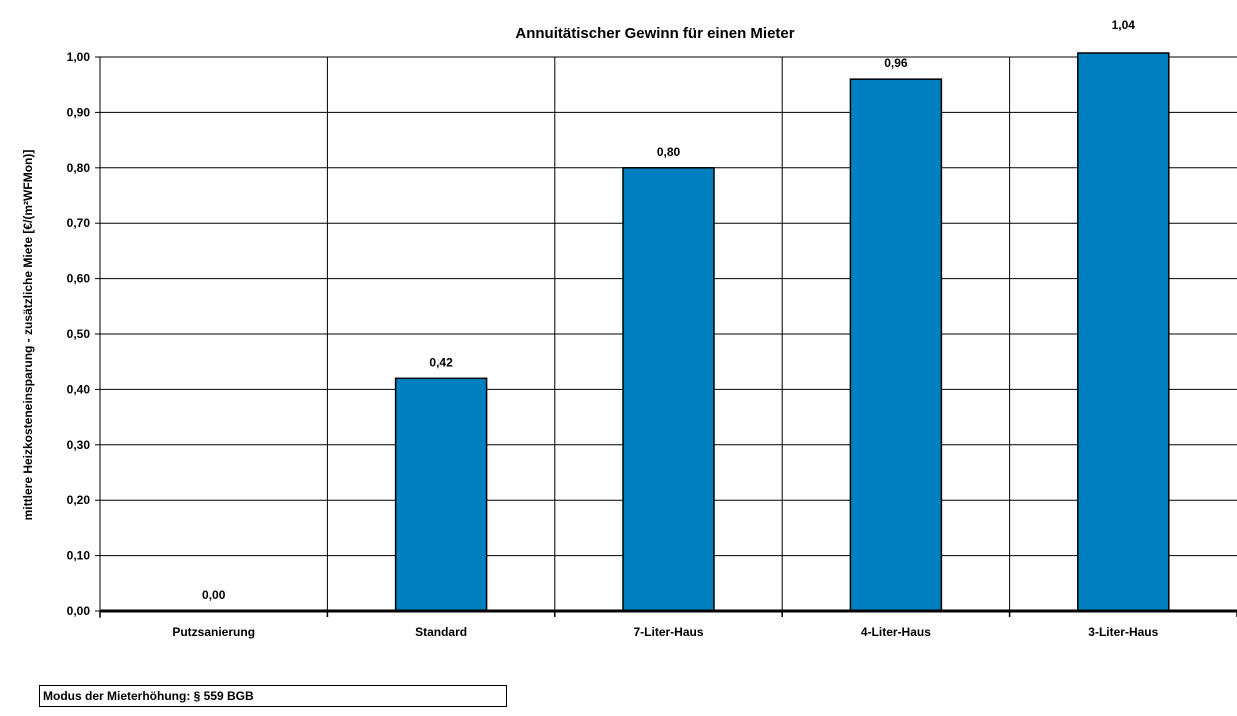 This screenshot has width=1237, height=716. What do you see at coordinates (668, 632) in the screenshot?
I see `x-tick-label: 7-Liter-Haus` at bounding box center [668, 632].